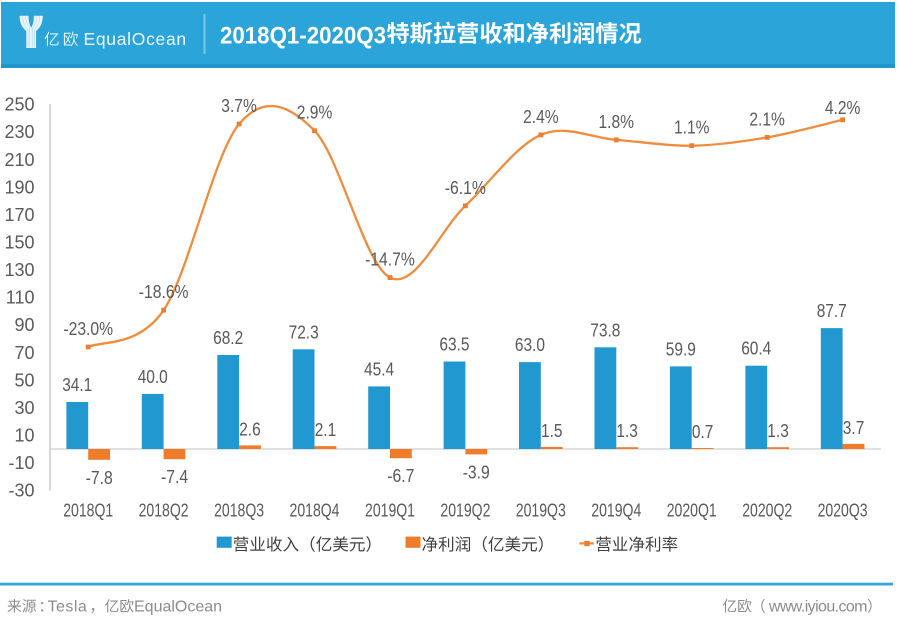 The width and height of the screenshot is (900, 623). Describe the element at coordinates (379, 369) in the screenshot. I see `svg-text: 45.4` at that location.